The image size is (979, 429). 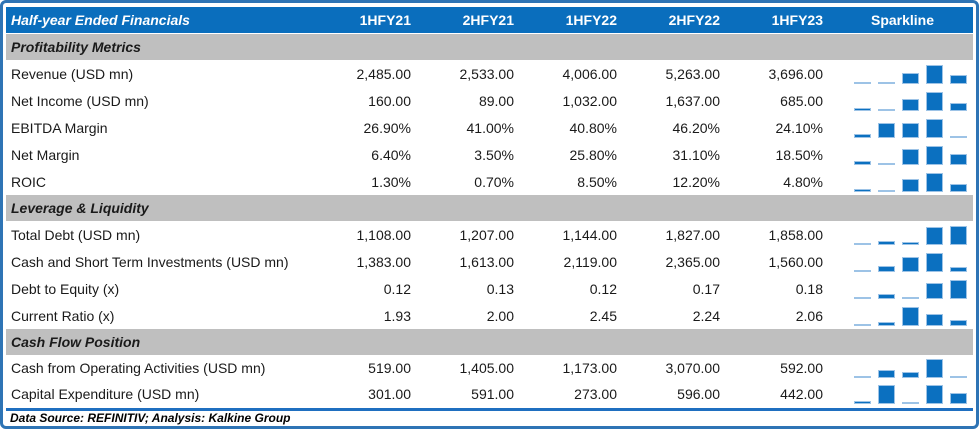 What do you see at coordinates (384, 73) in the screenshot?
I see `metric-value: 2,485.00` at bounding box center [384, 73].